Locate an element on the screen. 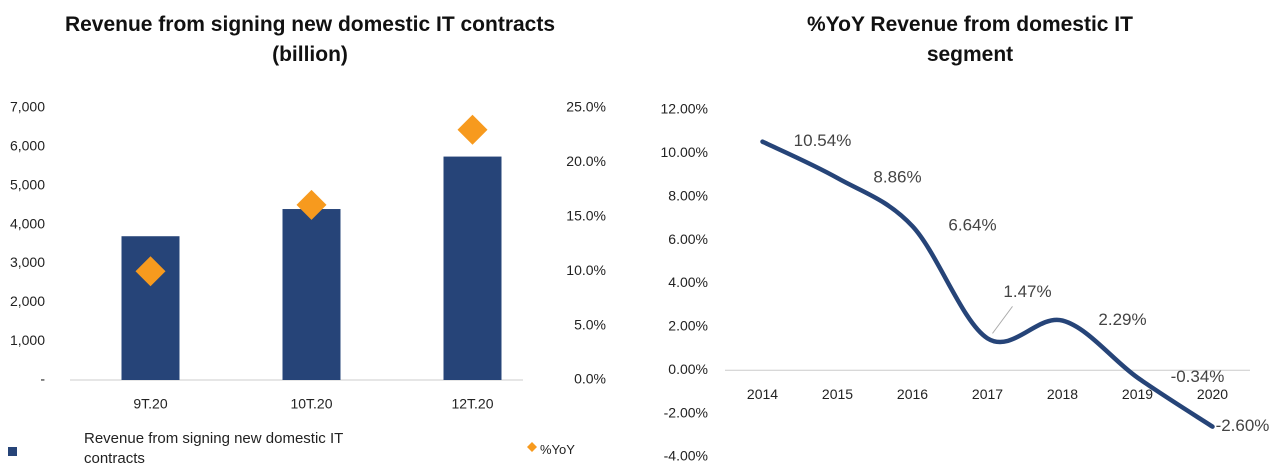  chart-title: %YoY Revenue from domestic IT segment is located at coordinates (970, 39).